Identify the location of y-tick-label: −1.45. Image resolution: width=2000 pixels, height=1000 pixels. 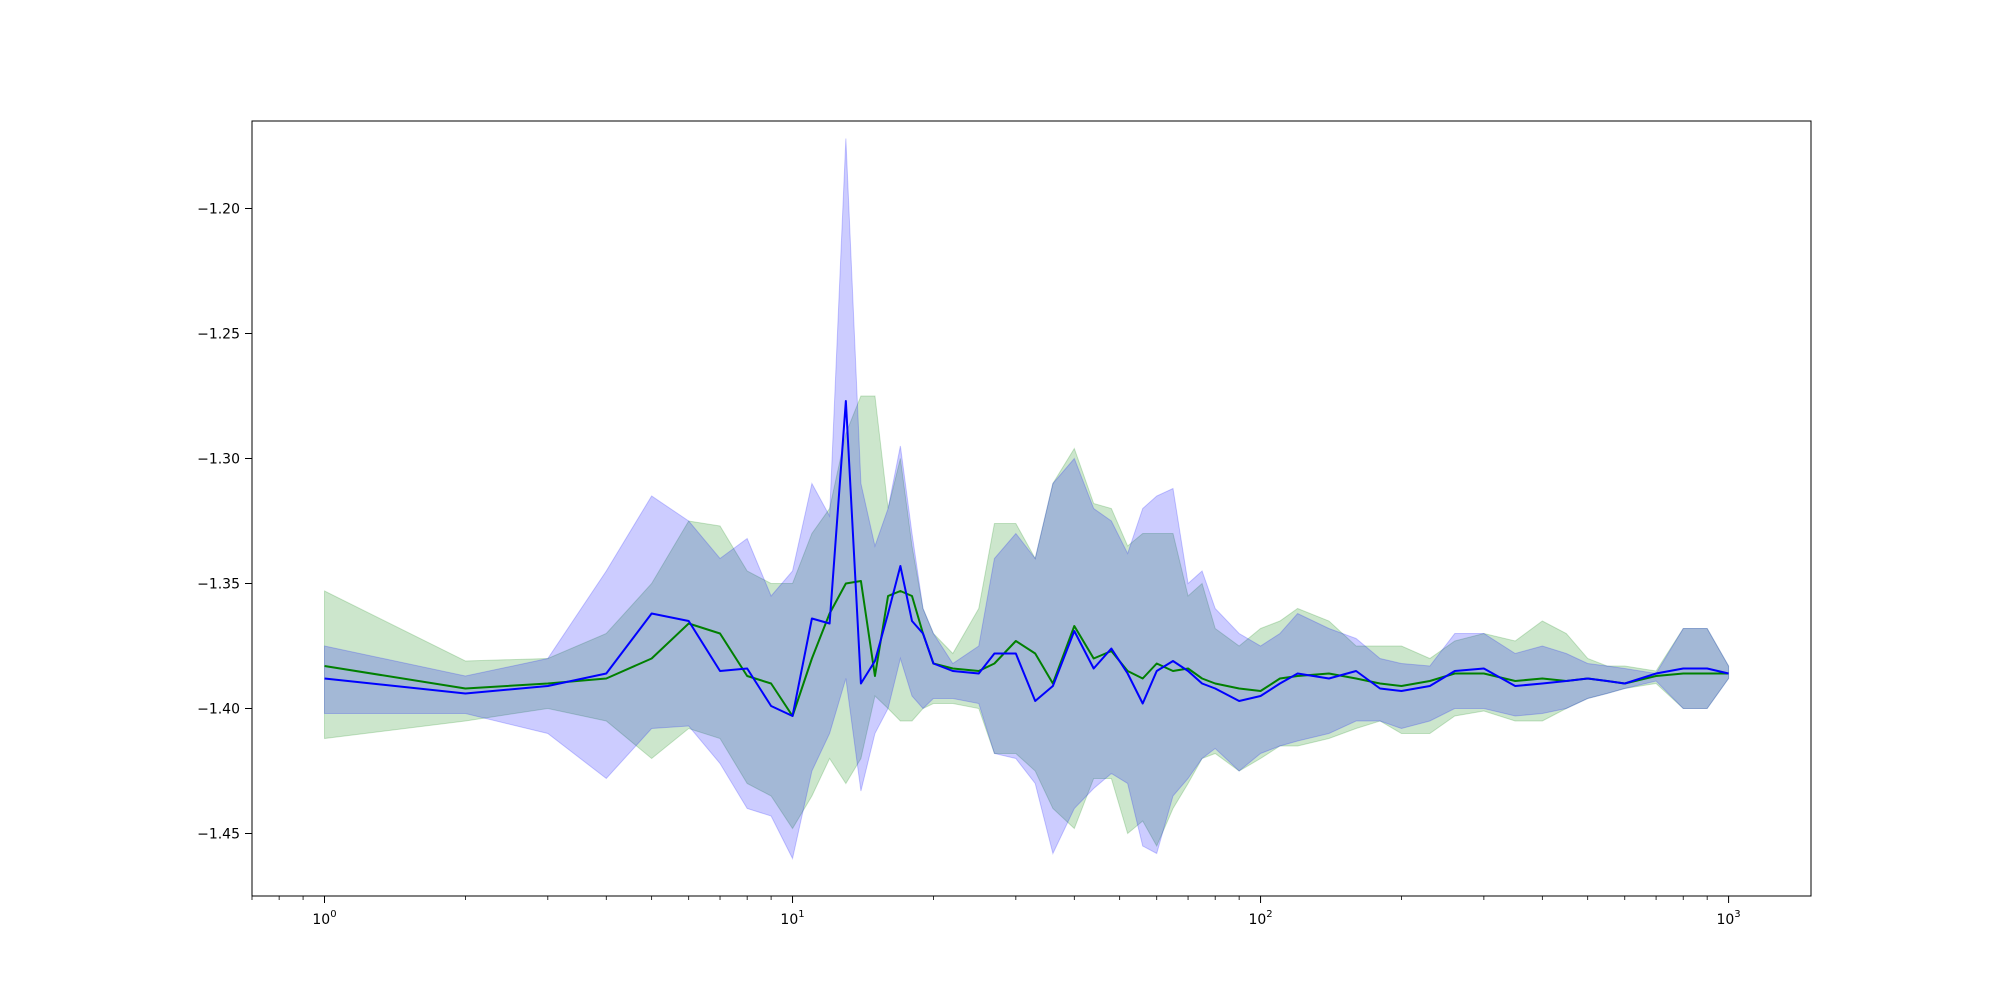
(218, 835).